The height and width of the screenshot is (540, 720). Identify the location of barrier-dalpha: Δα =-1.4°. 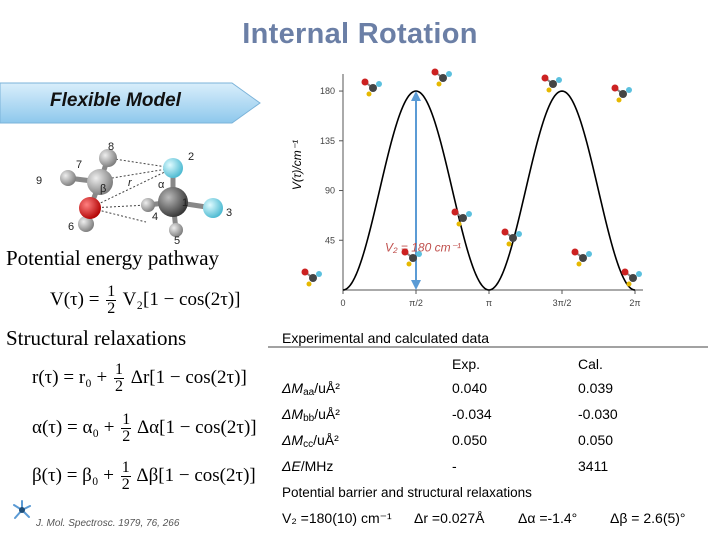
(548, 518).